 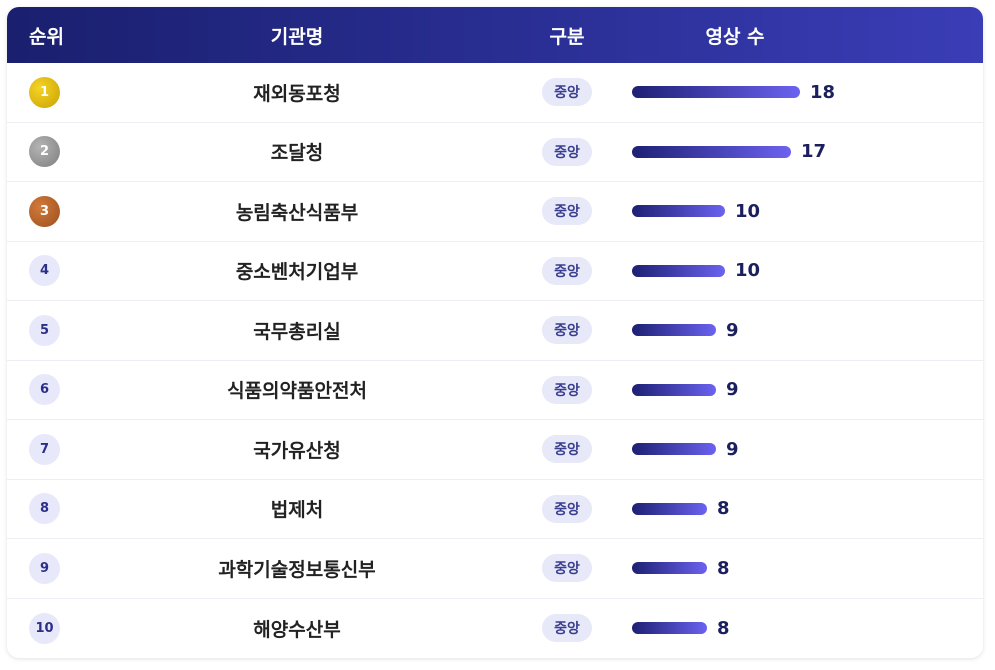 What do you see at coordinates (495, 152) in the screenshot?
I see `table-row: 2 조달청 중앙 17` at bounding box center [495, 152].